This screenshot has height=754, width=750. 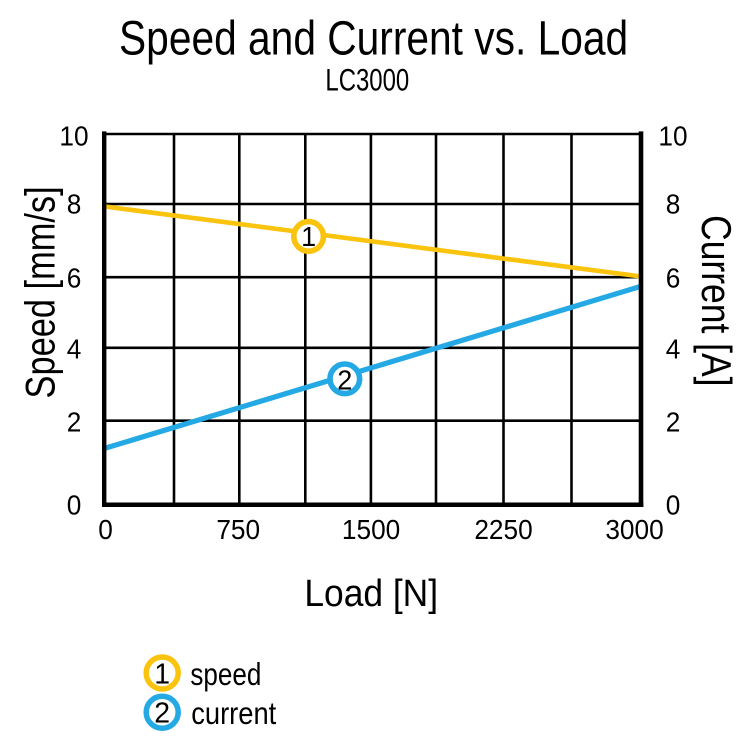 I want to click on svg-text: 750, so click(x=238, y=529).